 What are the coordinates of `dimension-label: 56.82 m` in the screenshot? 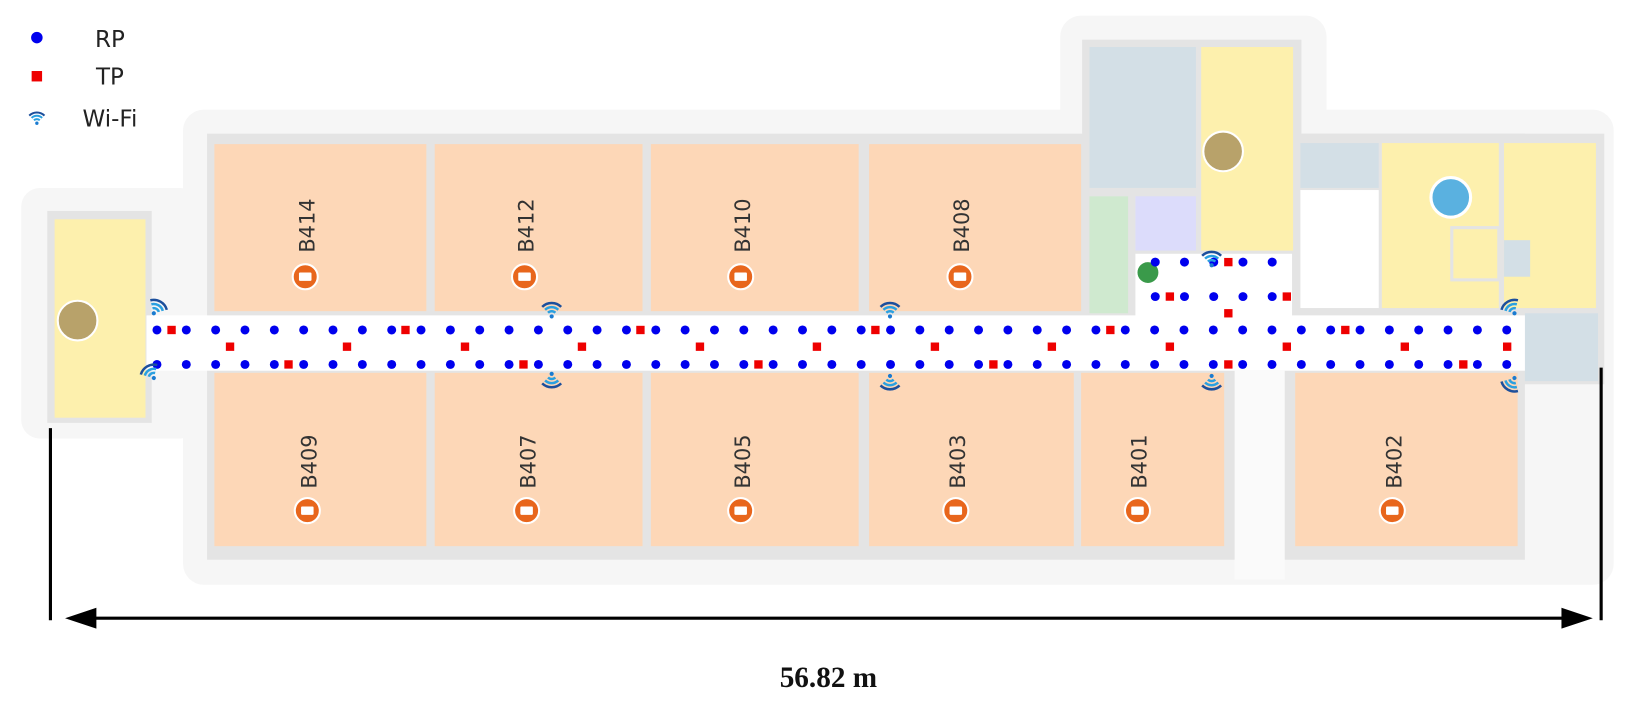 It's located at (828, 678).